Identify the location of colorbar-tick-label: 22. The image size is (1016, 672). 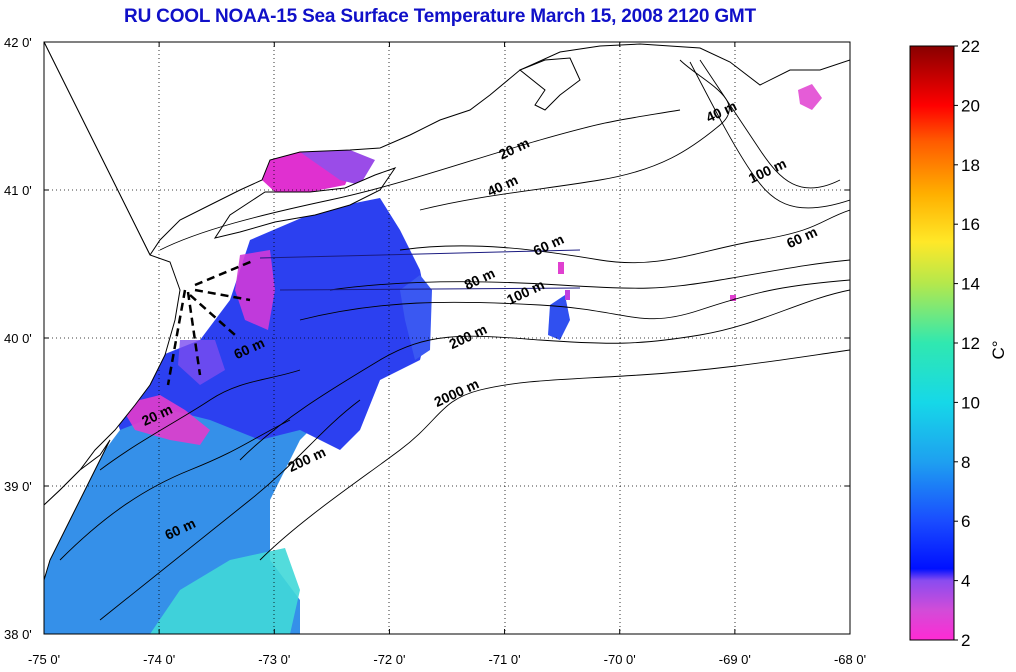
(970, 46).